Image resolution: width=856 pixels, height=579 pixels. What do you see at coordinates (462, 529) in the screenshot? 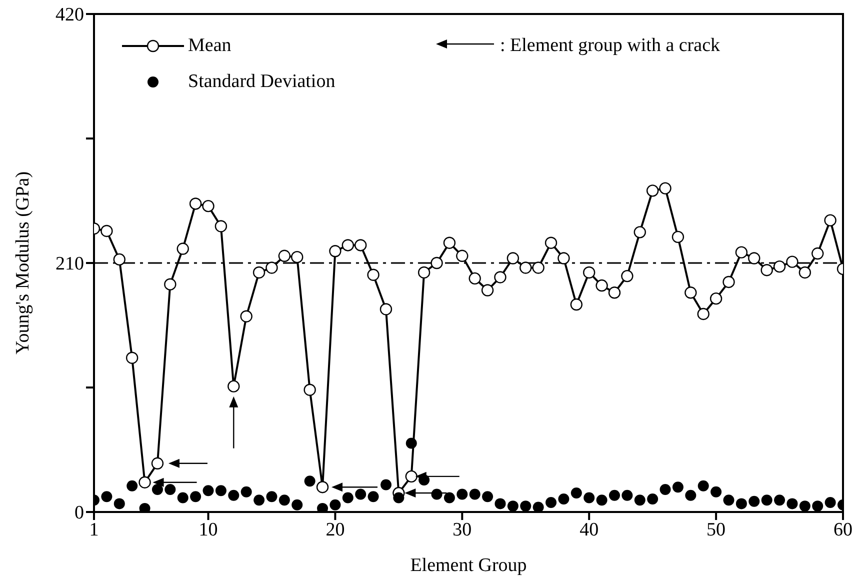
I see `x-tick-label: 30` at bounding box center [462, 529].